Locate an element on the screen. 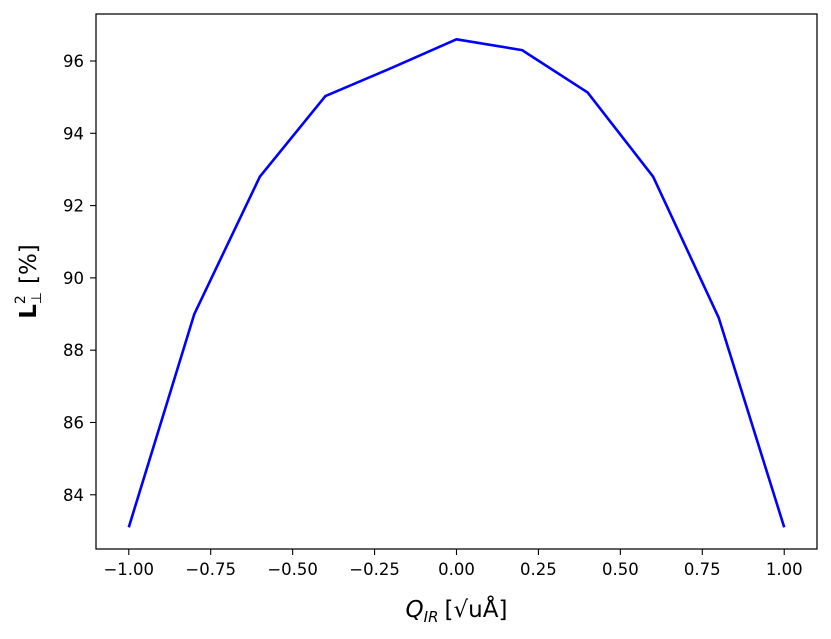 The image size is (831, 639). x-tick-label: 0.25 is located at coordinates (538, 569).